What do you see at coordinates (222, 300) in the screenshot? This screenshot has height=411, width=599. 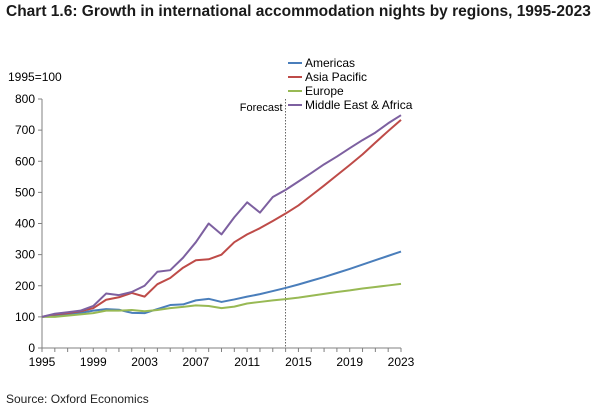 I see `series-line-europe` at bounding box center [222, 300].